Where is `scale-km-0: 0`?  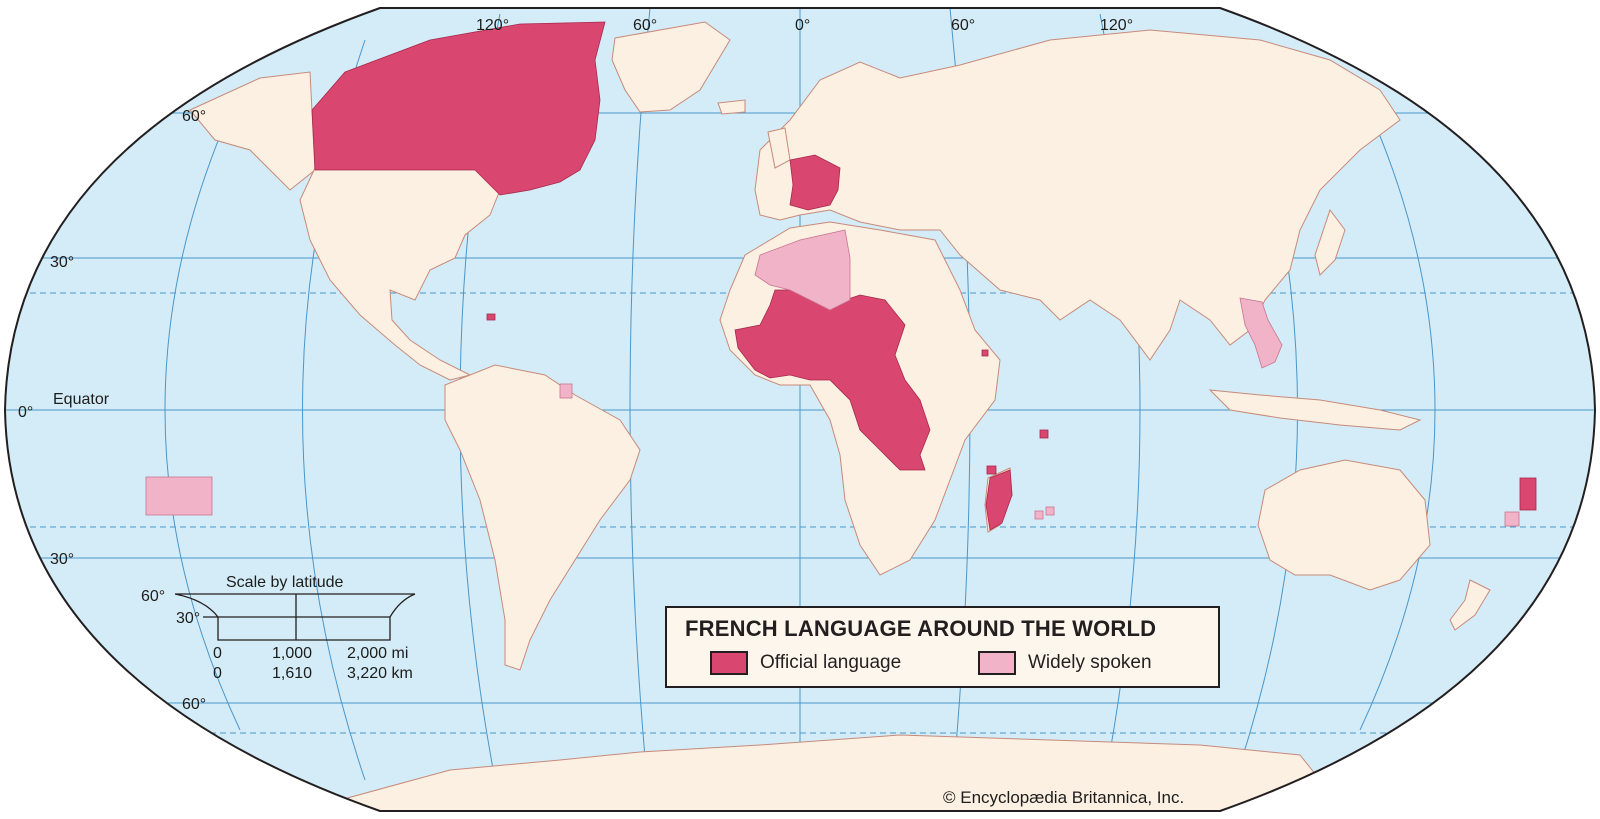
scale-km-0: 0 is located at coordinates (217, 673).